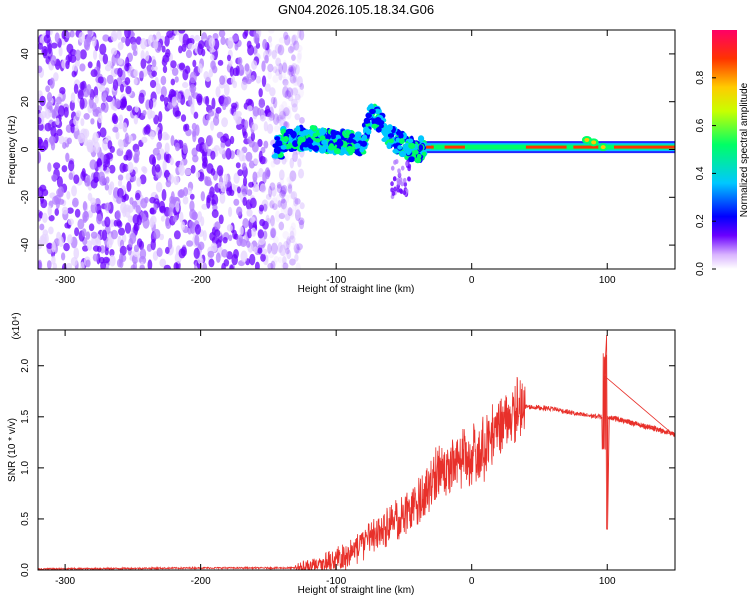 The image size is (750, 600). What do you see at coordinates (724, 149) in the screenshot?
I see `colorbar-gradient` at bounding box center [724, 149].